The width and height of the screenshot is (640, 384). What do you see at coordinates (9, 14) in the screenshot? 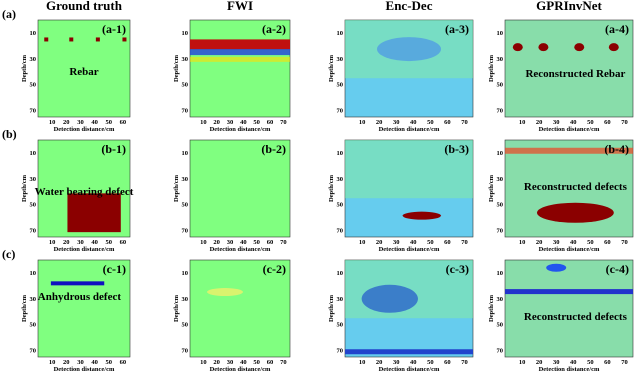
I see `row-label: (a)` at bounding box center [9, 14].